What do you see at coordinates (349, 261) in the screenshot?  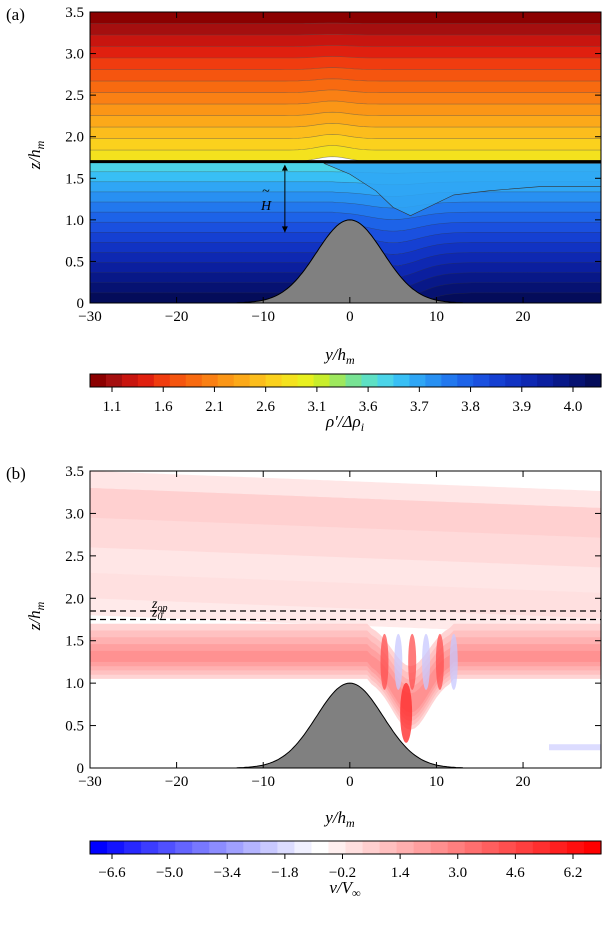 I see `hill-topography` at bounding box center [349, 261].